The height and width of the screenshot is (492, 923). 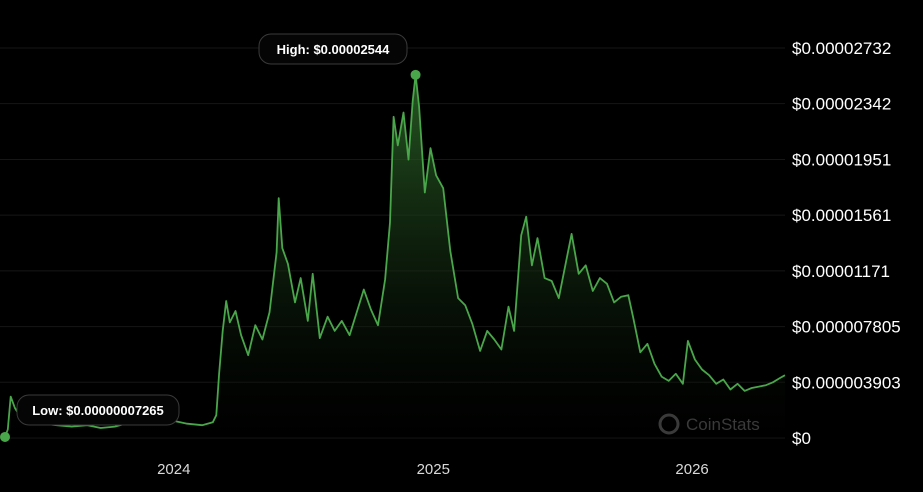 I want to click on x-tick-label: 2024, so click(x=173, y=469).